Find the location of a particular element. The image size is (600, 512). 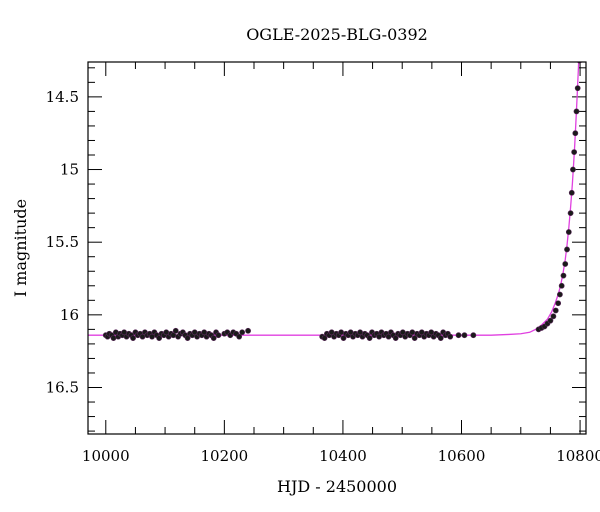

x-tick-label: 10800 is located at coordinates (578, 456).